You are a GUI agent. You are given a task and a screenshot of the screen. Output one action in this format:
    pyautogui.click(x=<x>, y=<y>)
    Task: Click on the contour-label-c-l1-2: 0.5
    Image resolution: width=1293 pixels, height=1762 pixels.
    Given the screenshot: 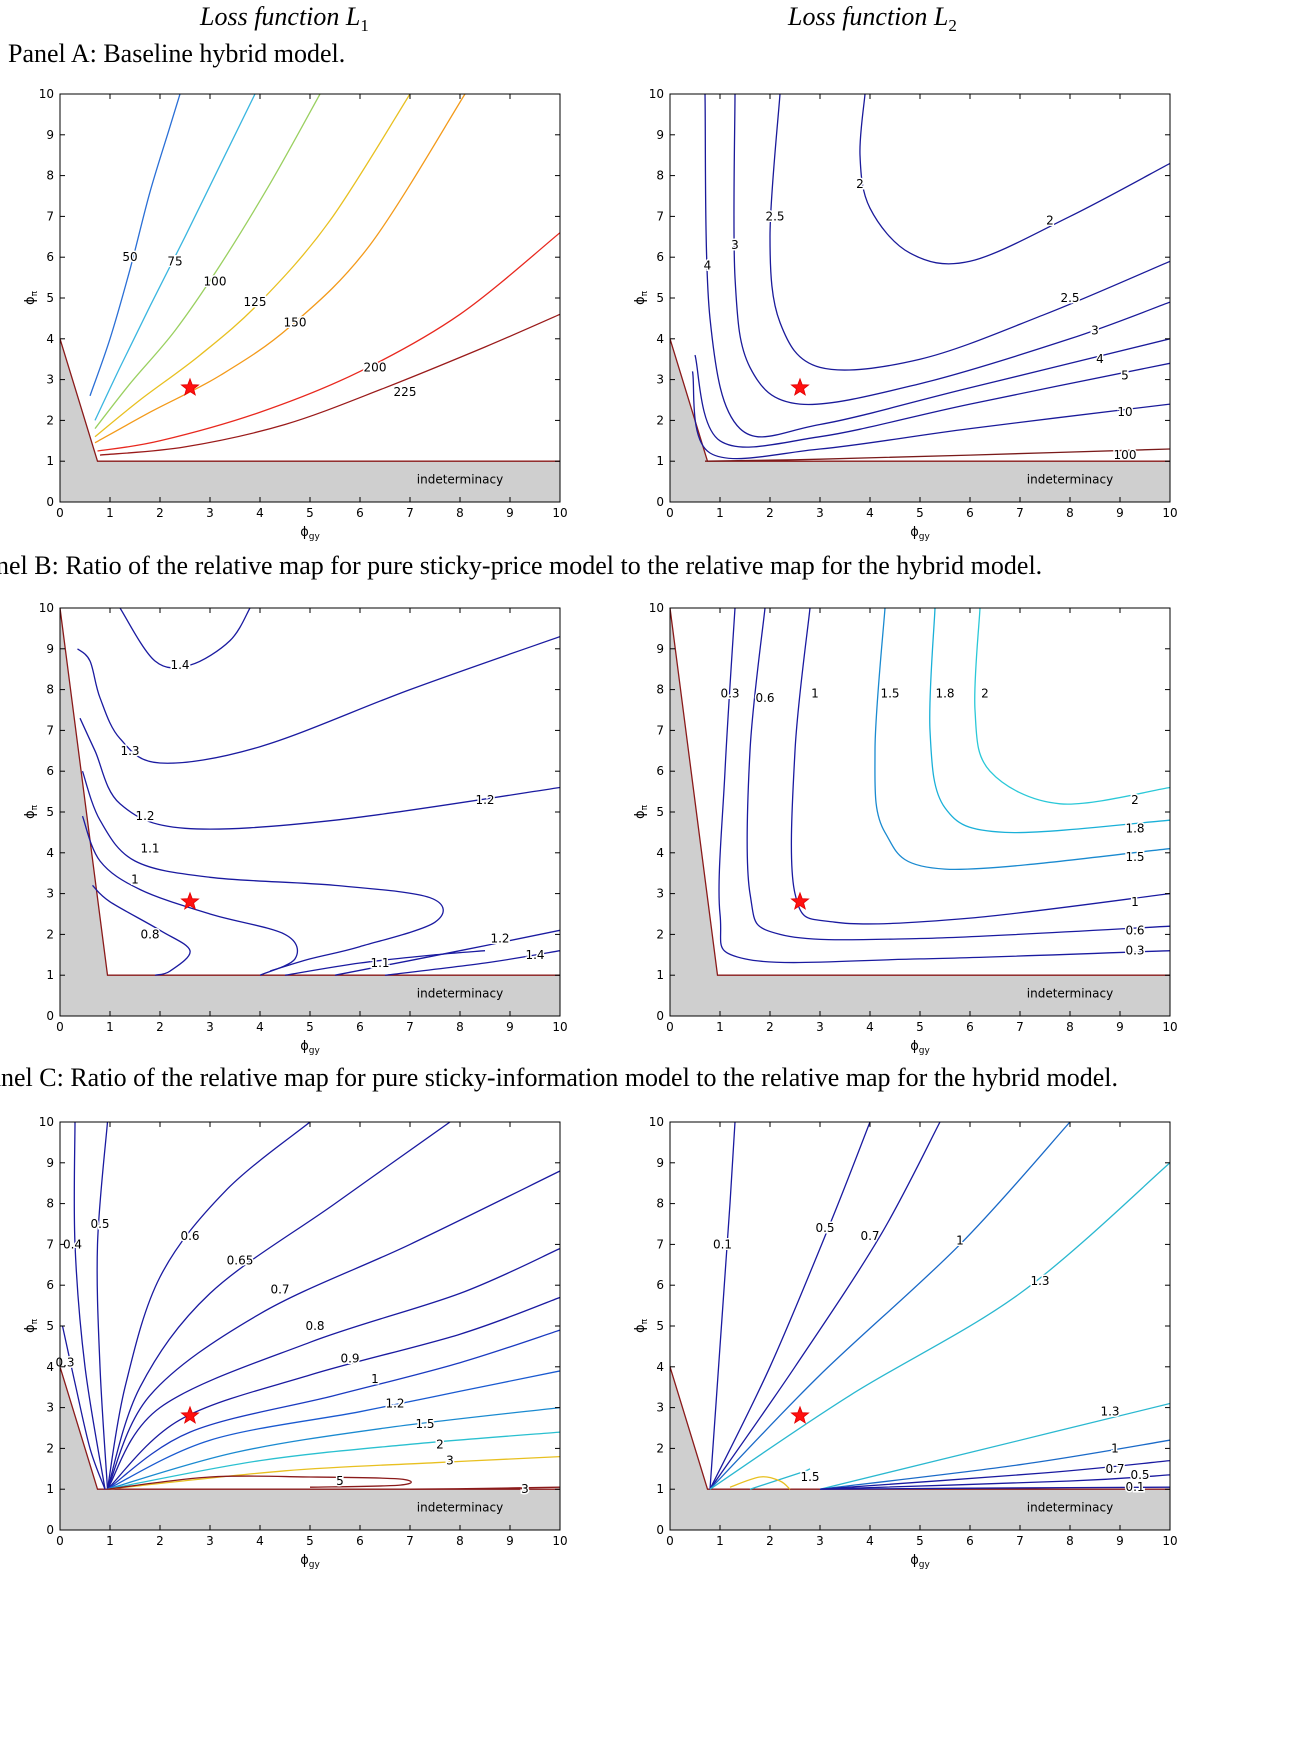 What is the action you would take?
    pyautogui.click(x=99, y=1224)
    